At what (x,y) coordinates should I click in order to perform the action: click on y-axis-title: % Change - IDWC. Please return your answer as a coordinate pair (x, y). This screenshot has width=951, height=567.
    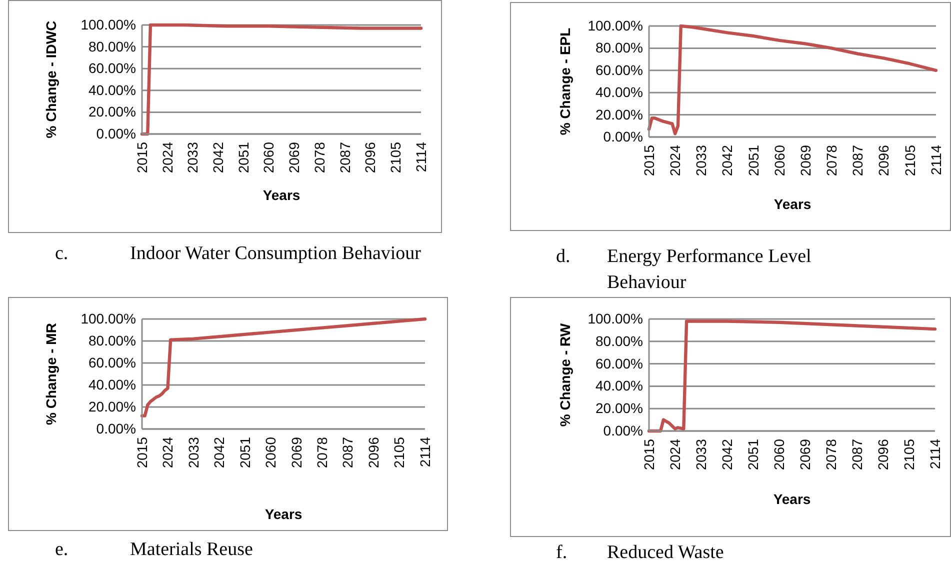
    Looking at the image, I should click on (51, 79).